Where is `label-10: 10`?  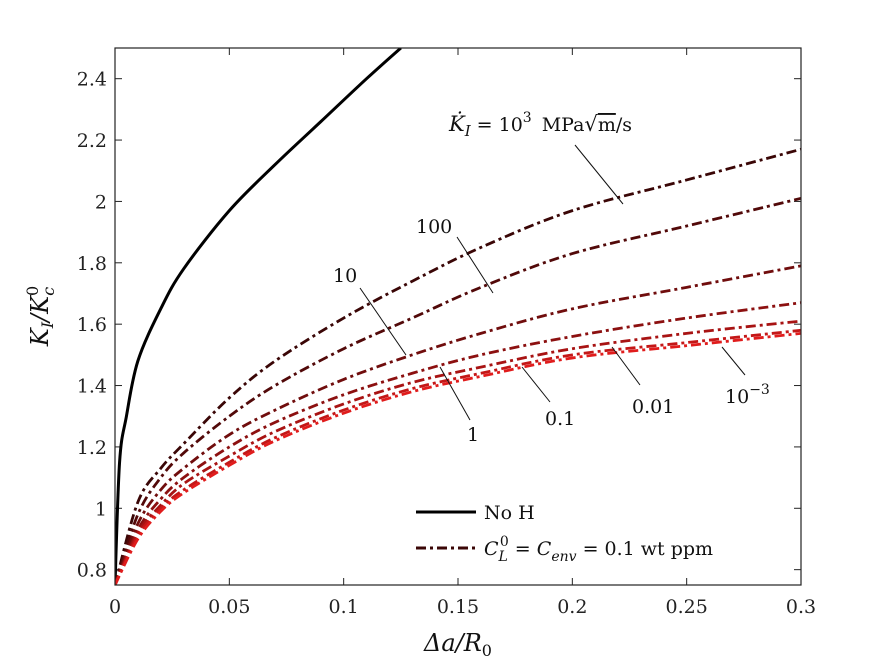 label-10: 10 is located at coordinates (345, 276).